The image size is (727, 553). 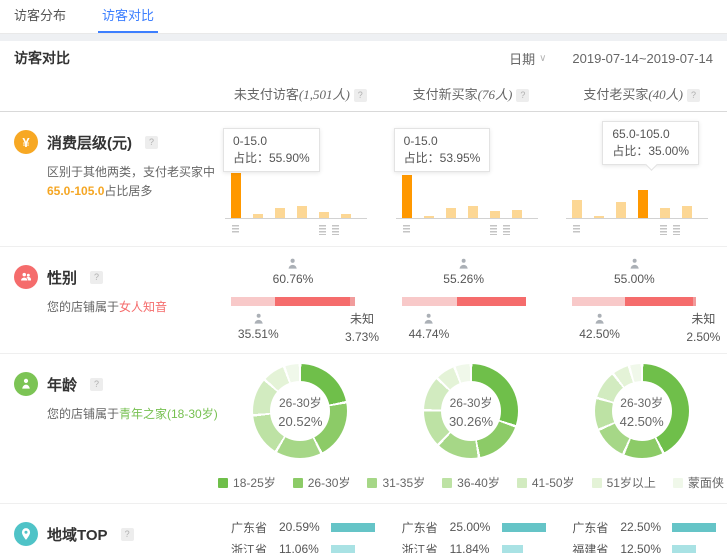 I want to click on column-headers: 未支付访客(1,501人)? 支付新买家(76人)? 支付老买家(40人)?, so click(x=363, y=93).